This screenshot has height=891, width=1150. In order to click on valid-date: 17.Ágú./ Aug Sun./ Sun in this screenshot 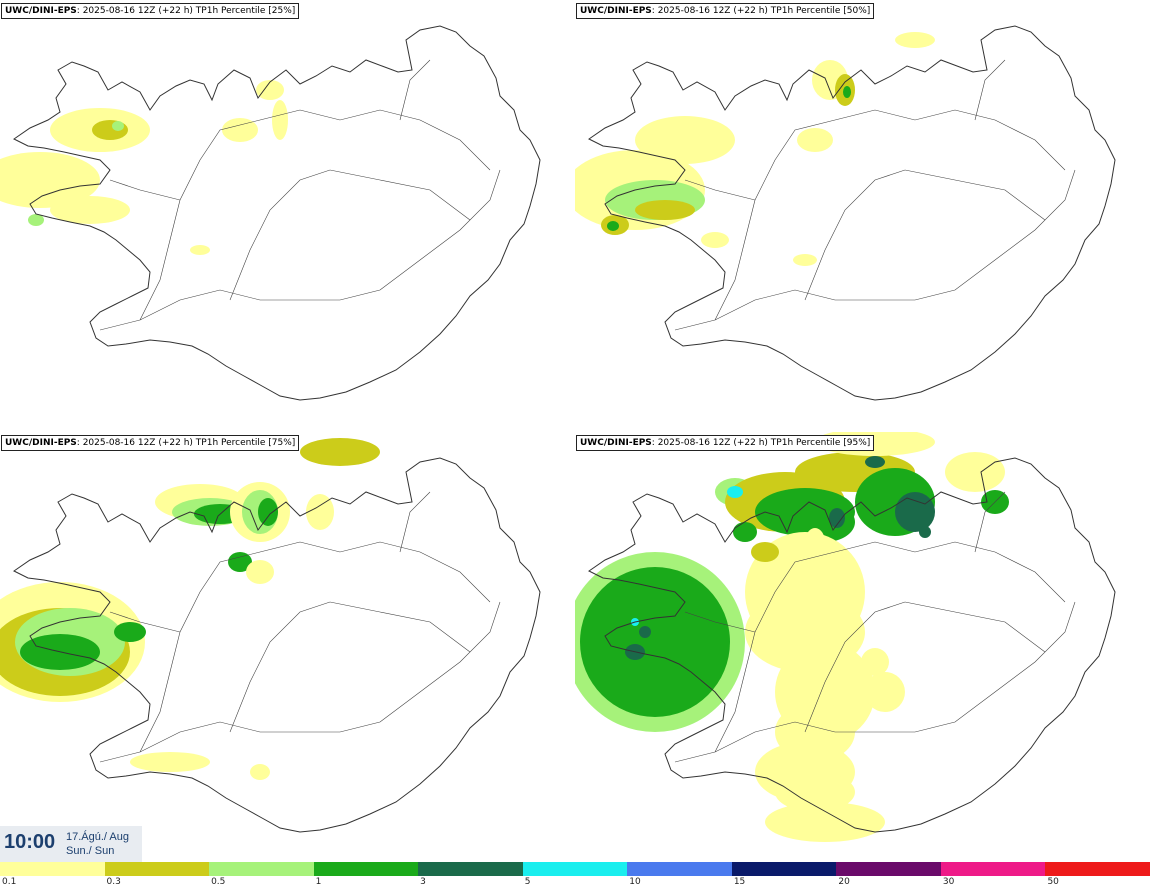, I will do `click(97, 844)`.